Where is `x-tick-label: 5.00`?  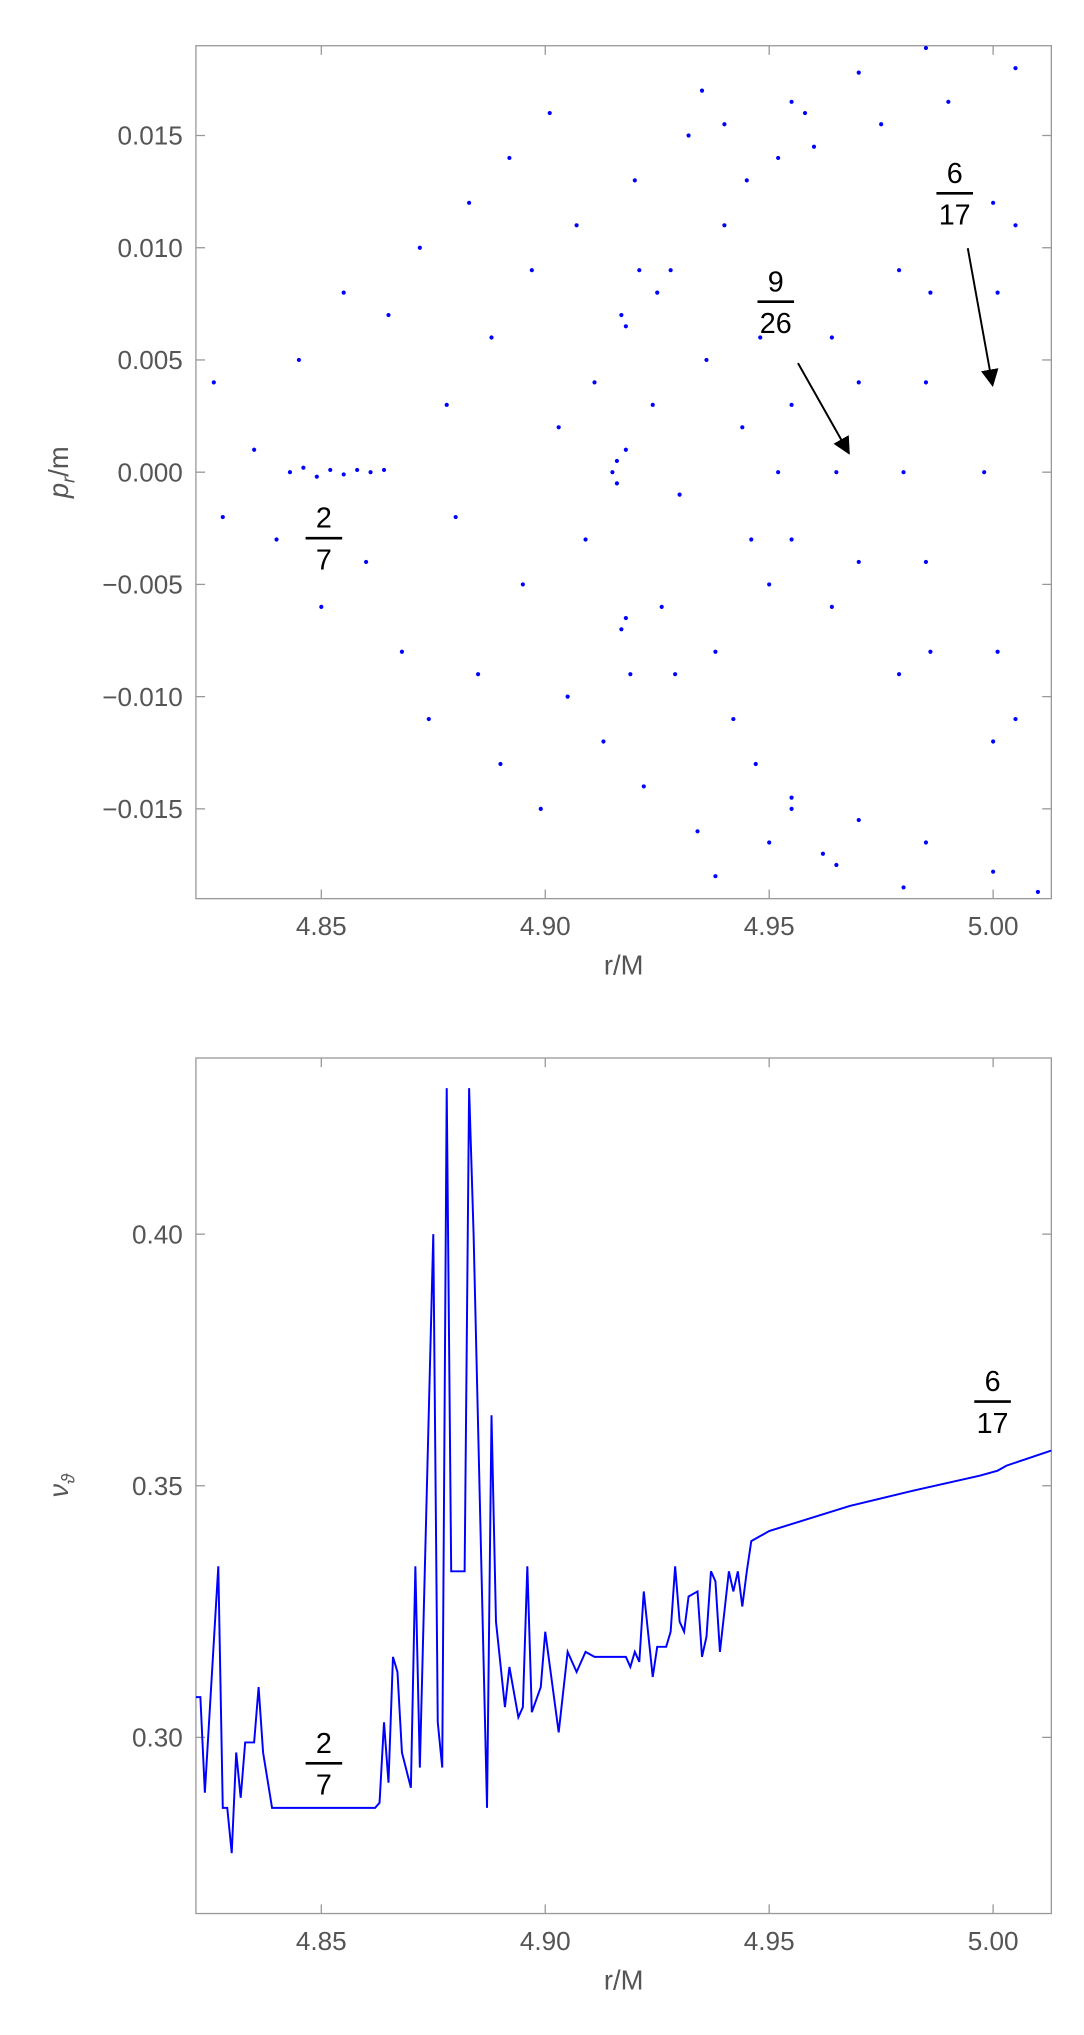 x-tick-label: 5.00 is located at coordinates (993, 926).